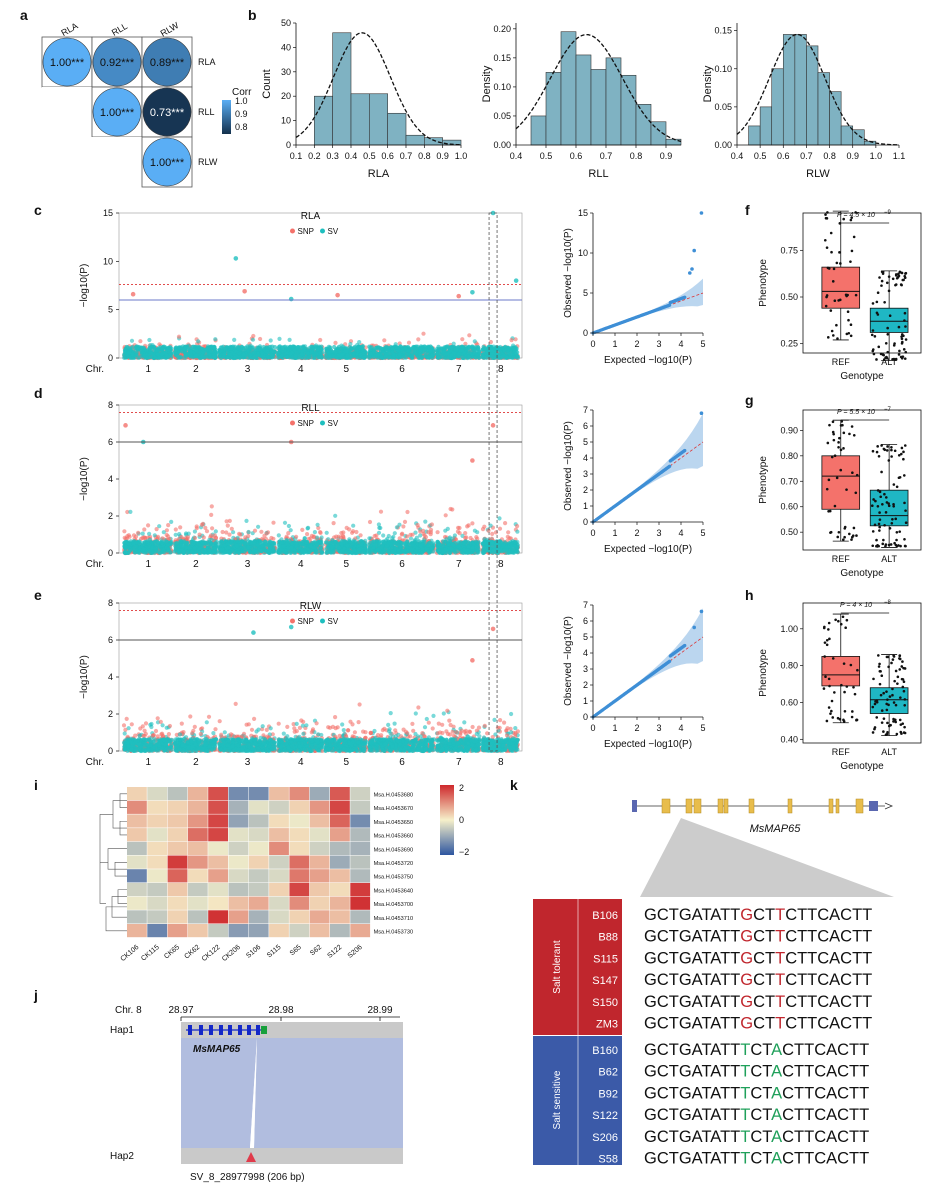  What do you see at coordinates (286, 96) in the screenshot?
I see `y-tick-label: 20` at bounding box center [286, 96].